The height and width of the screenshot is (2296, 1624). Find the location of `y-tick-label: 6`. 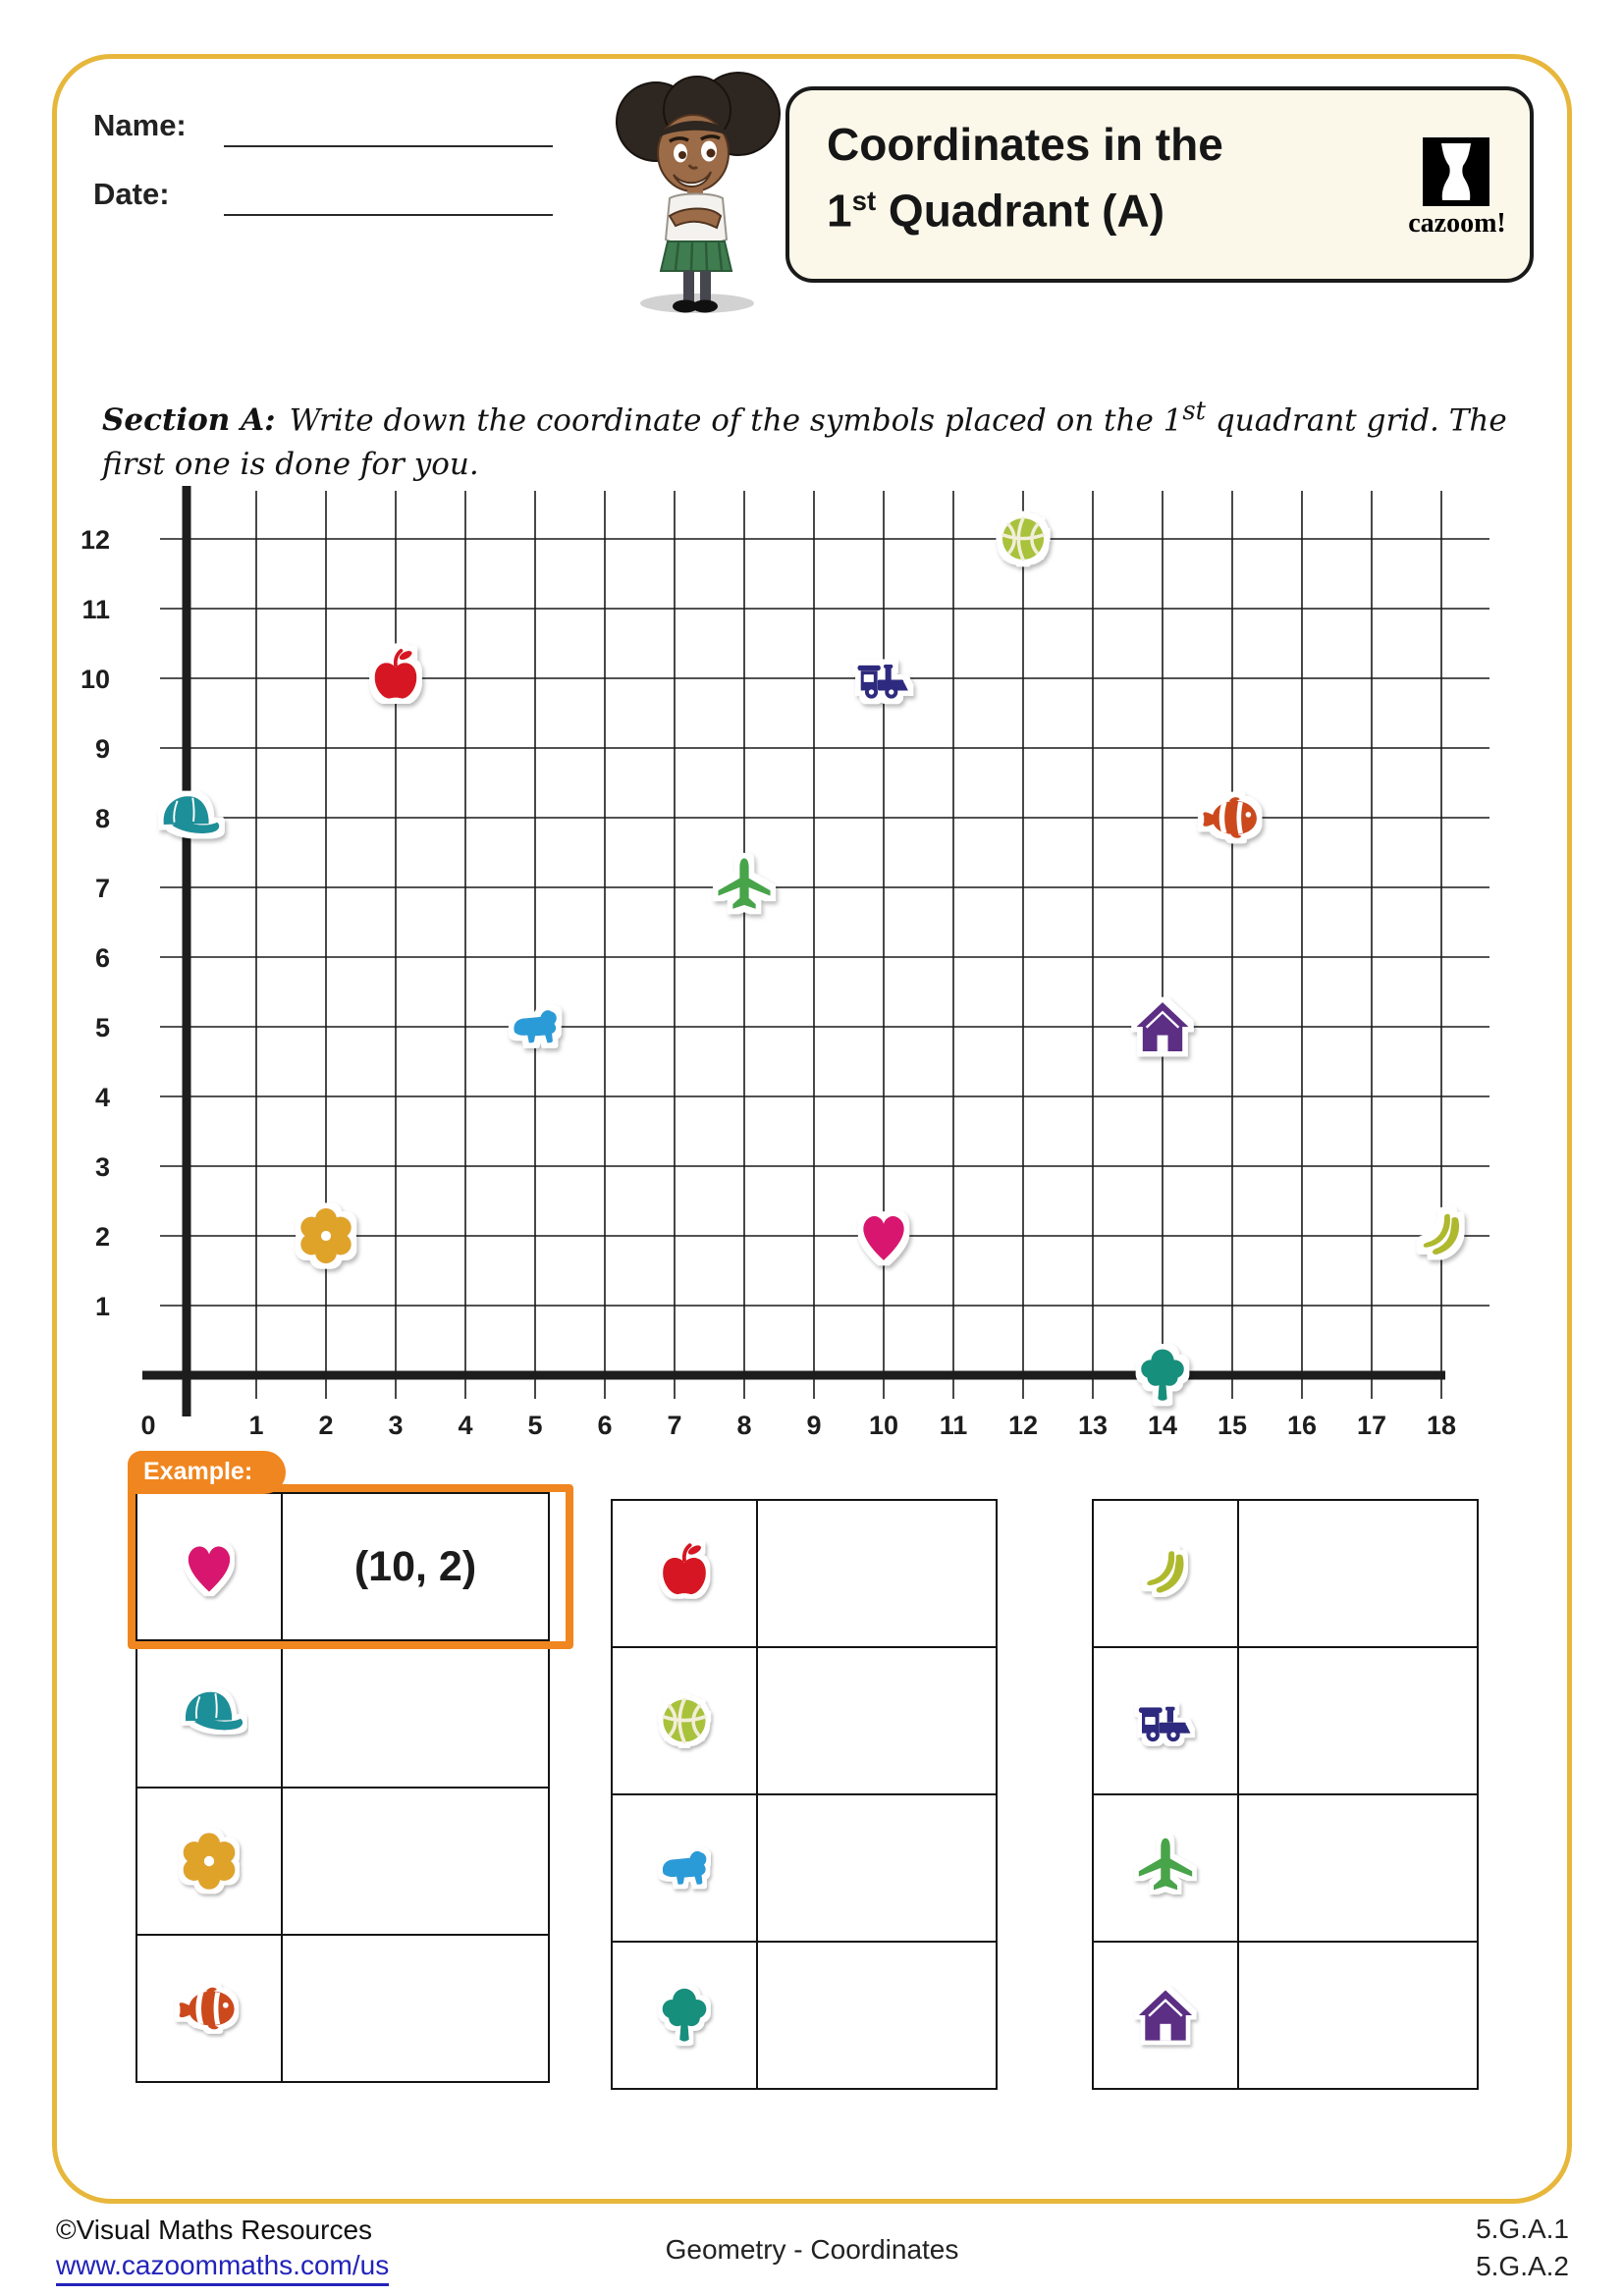

y-tick-label: 6 is located at coordinates (102, 958).